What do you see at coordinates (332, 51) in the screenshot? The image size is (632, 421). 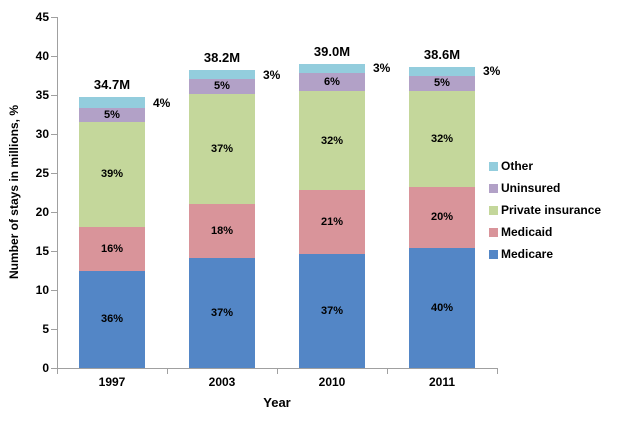 I see `bar-total-label: 39.0M` at bounding box center [332, 51].